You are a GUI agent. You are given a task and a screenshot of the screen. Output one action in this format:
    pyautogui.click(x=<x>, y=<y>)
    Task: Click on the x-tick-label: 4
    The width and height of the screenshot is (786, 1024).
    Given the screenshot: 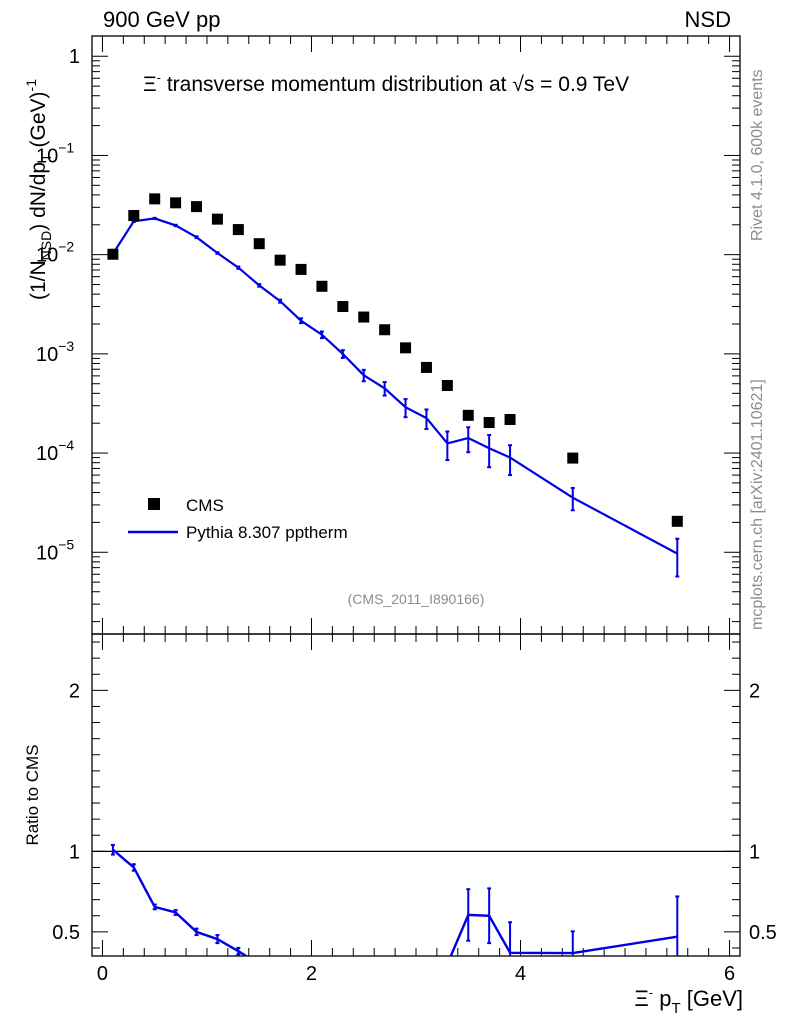 What is the action you would take?
    pyautogui.click(x=520, y=974)
    